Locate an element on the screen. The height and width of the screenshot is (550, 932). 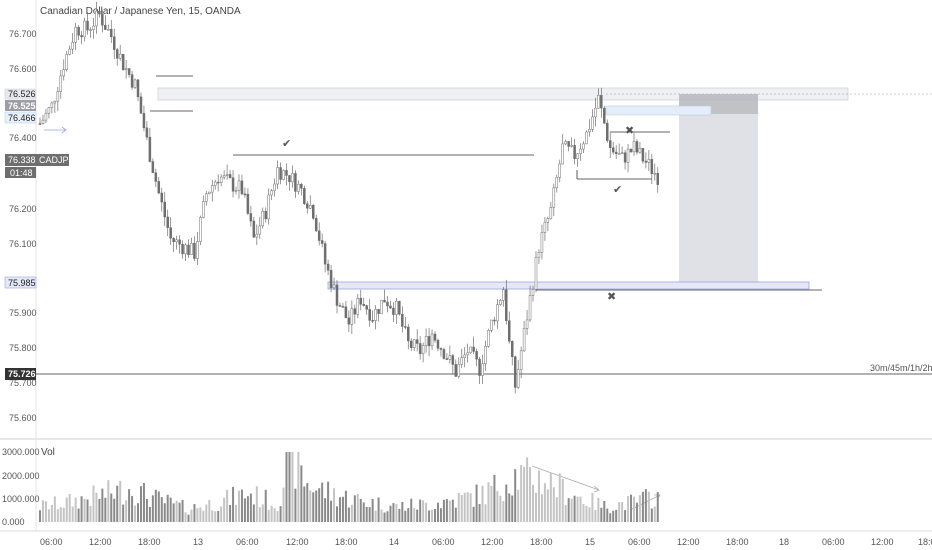
symbol-badge-bg is located at coordinates (52, 160).